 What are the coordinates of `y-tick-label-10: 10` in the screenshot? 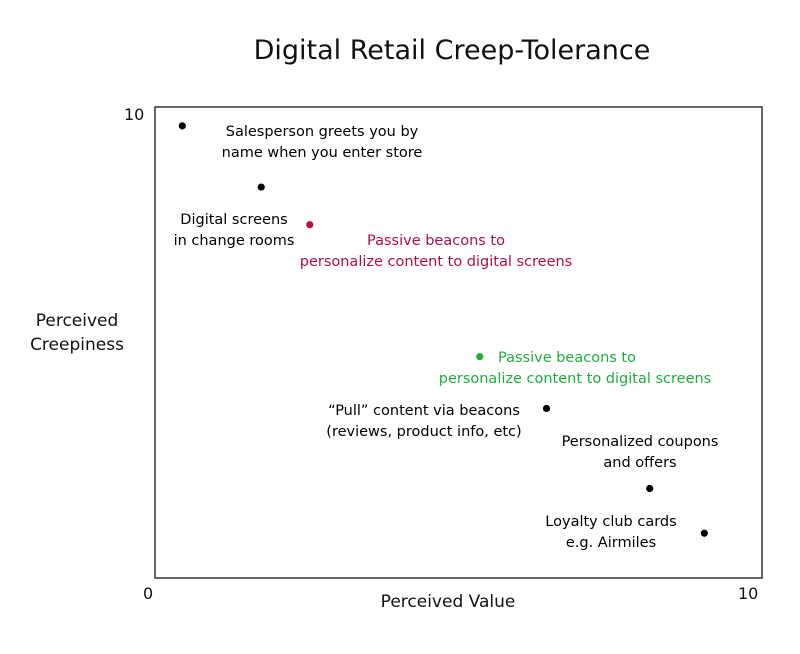 It's located at (134, 114).